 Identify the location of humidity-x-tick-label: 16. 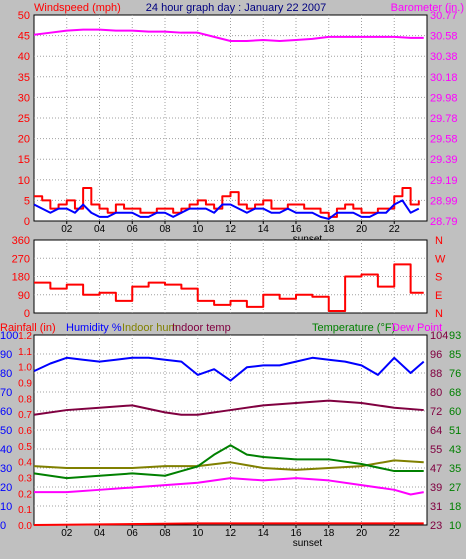
(296, 533).